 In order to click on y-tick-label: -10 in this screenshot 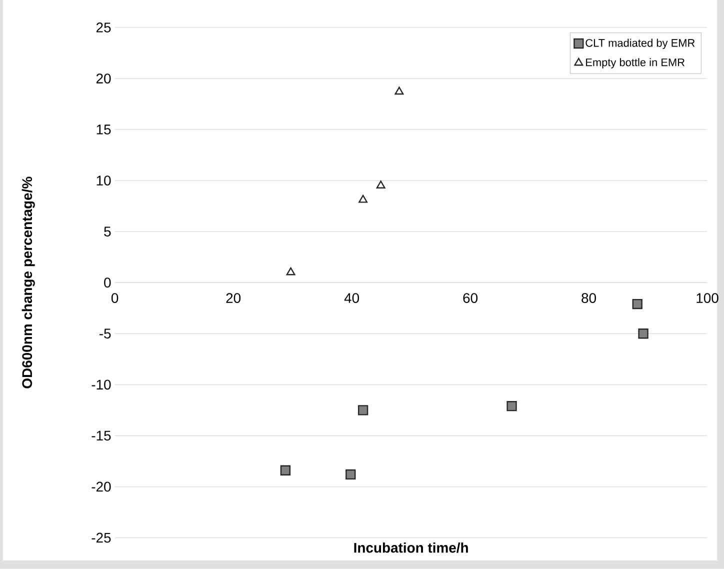, I will do `click(101, 385)`.